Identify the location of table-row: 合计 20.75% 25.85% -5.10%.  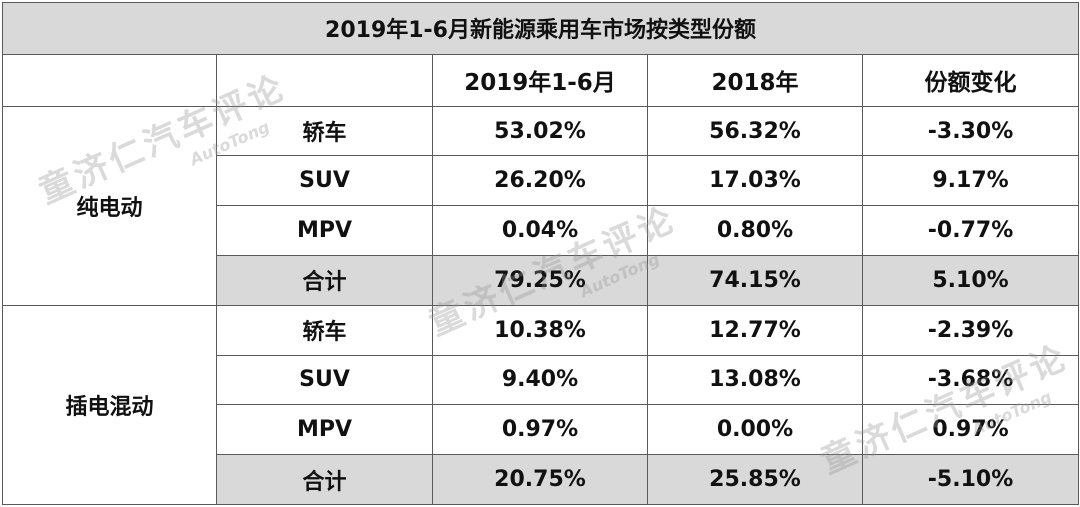
(541, 479).